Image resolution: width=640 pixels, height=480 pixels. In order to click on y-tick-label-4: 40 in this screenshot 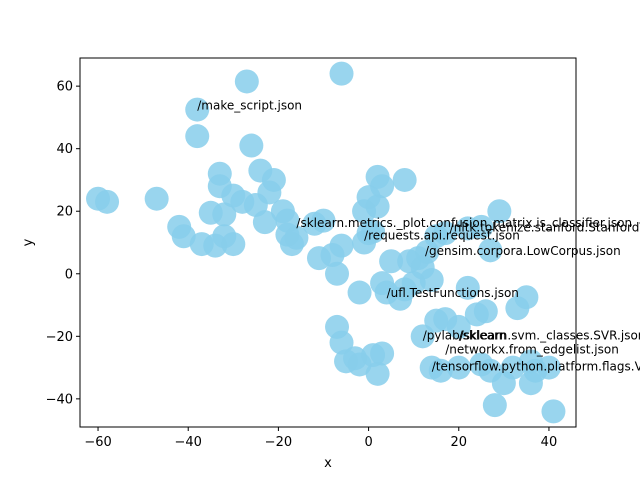, I will do `click(64, 149)`.